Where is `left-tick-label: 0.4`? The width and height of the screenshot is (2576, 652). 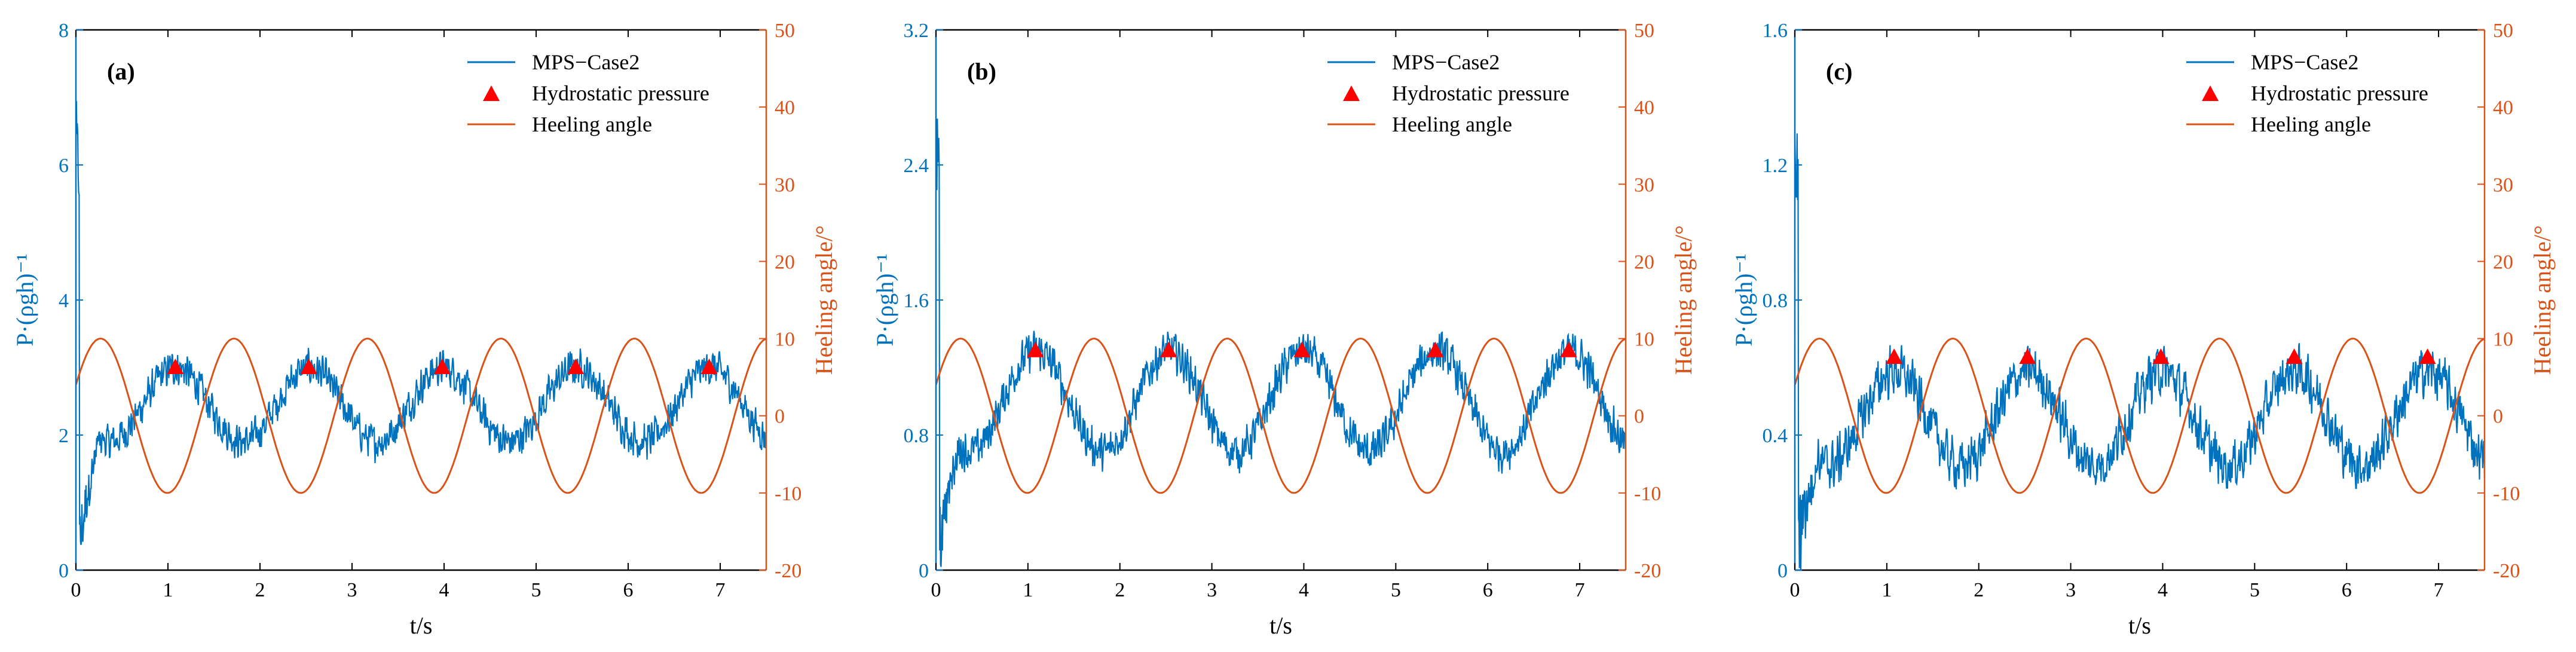
left-tick-label: 0.4 is located at coordinates (1775, 436).